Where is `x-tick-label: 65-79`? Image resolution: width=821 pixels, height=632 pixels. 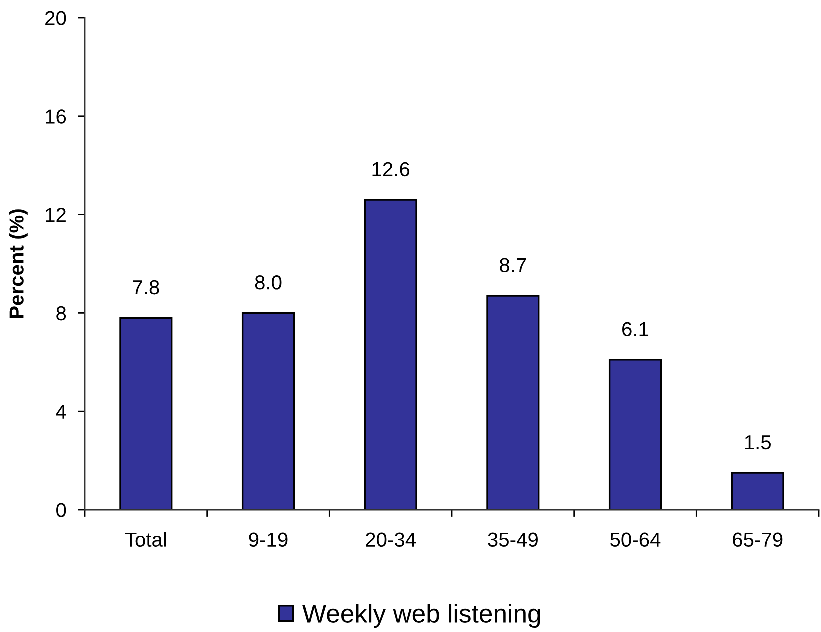 x-tick-label: 65-79 is located at coordinates (758, 540).